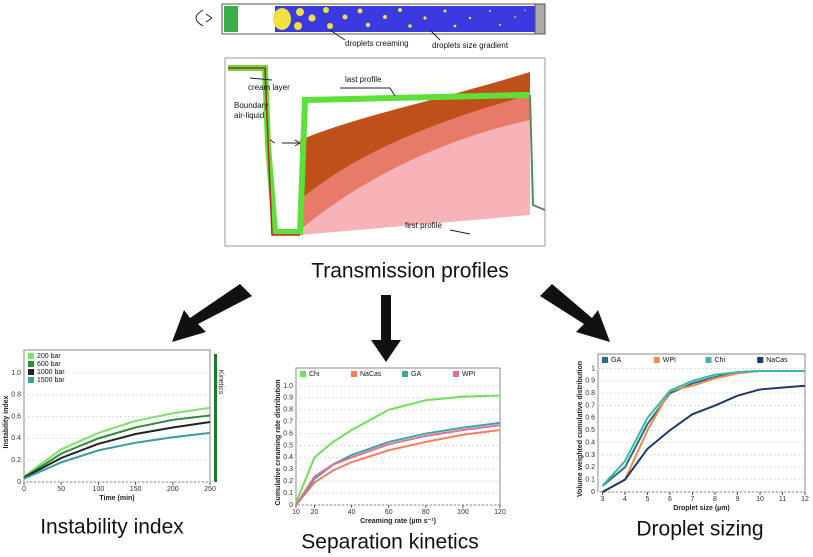 The height and width of the screenshot is (557, 813). What do you see at coordinates (701, 508) in the screenshot?
I see `x-axis-label: Droplet size (µm)` at bounding box center [701, 508].